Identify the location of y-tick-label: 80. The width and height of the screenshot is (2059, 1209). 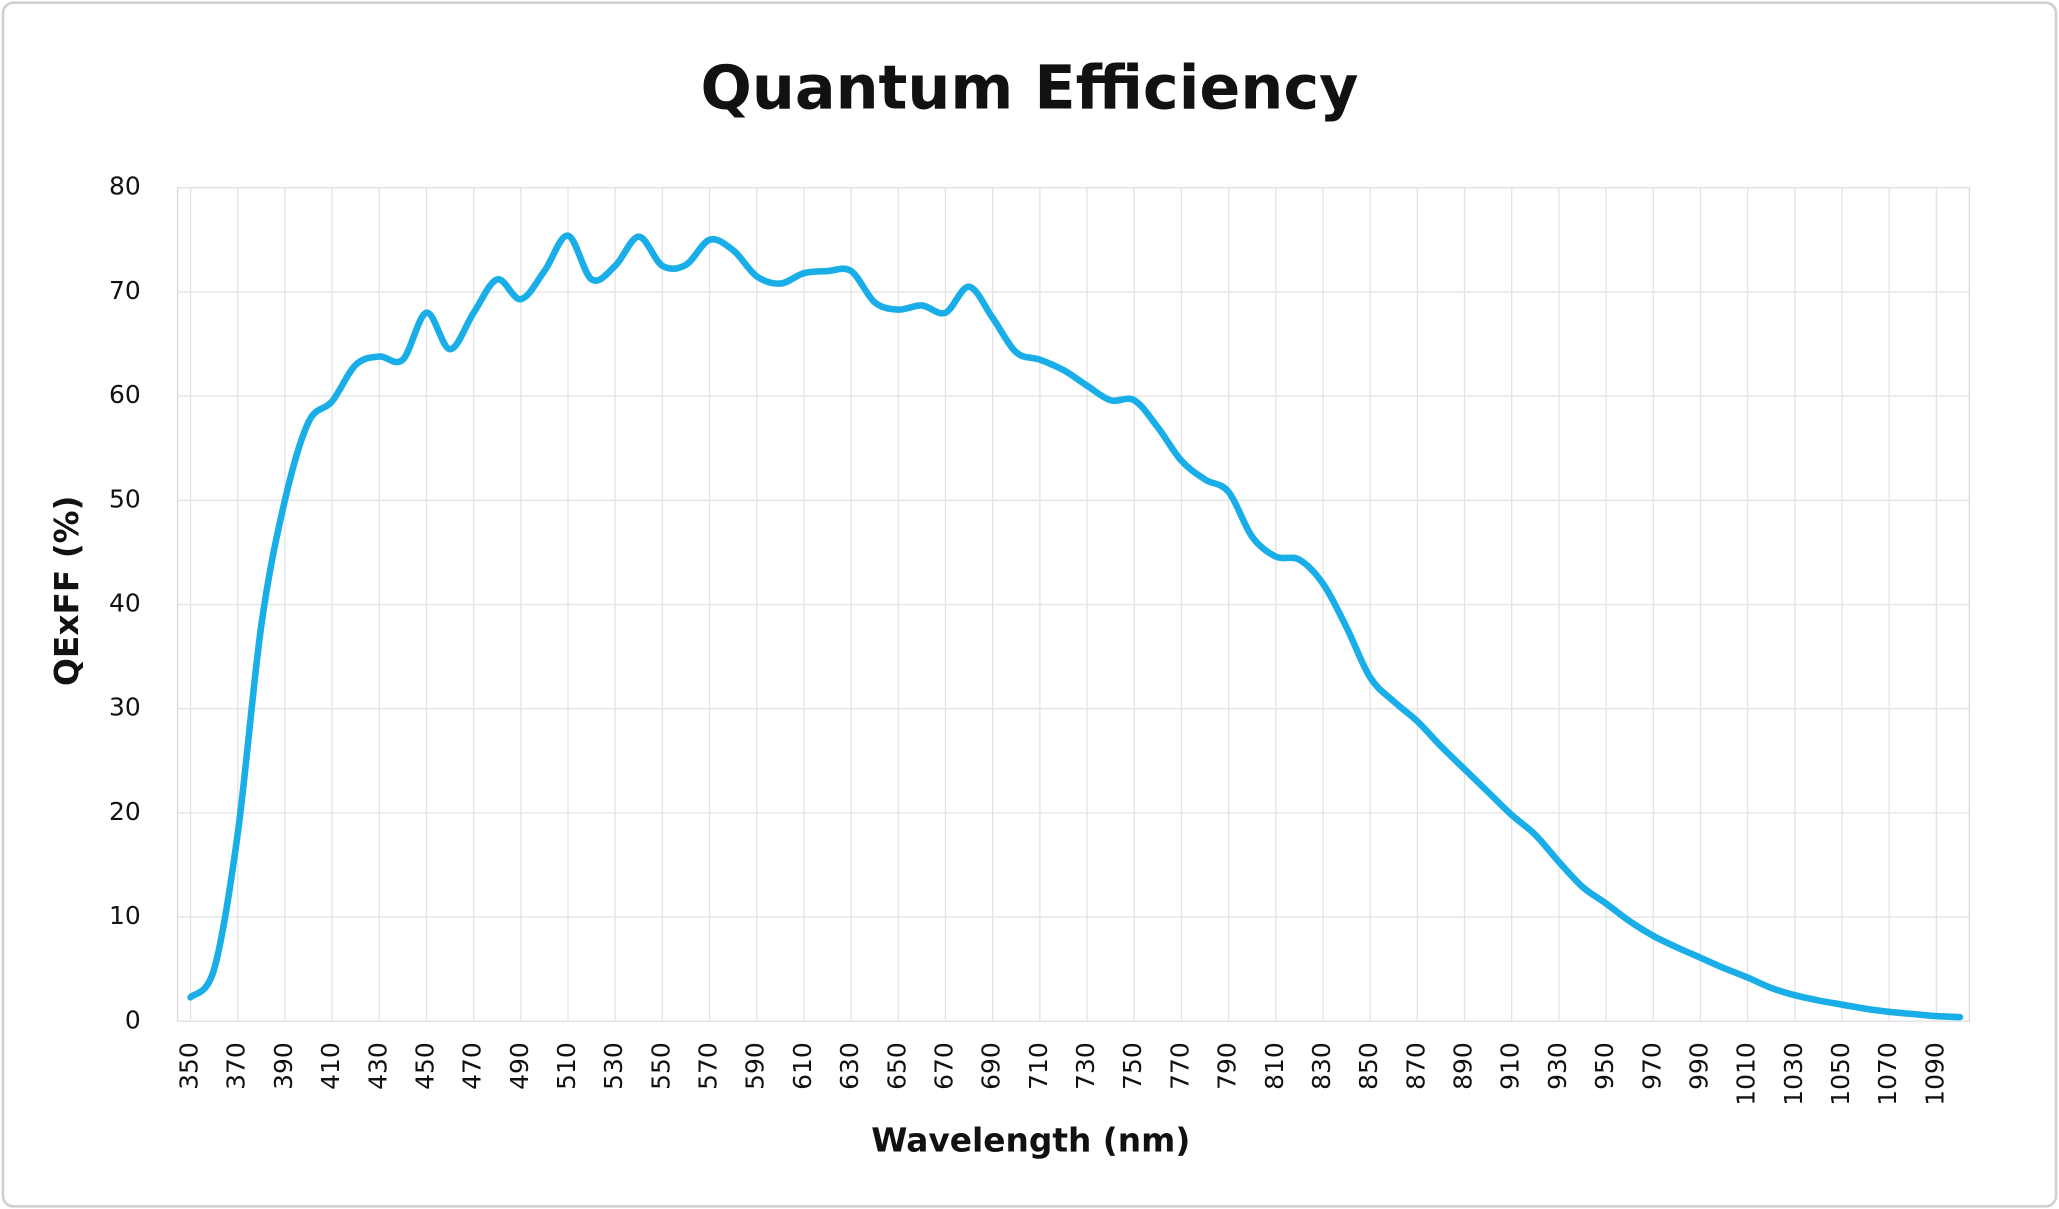
(125, 186).